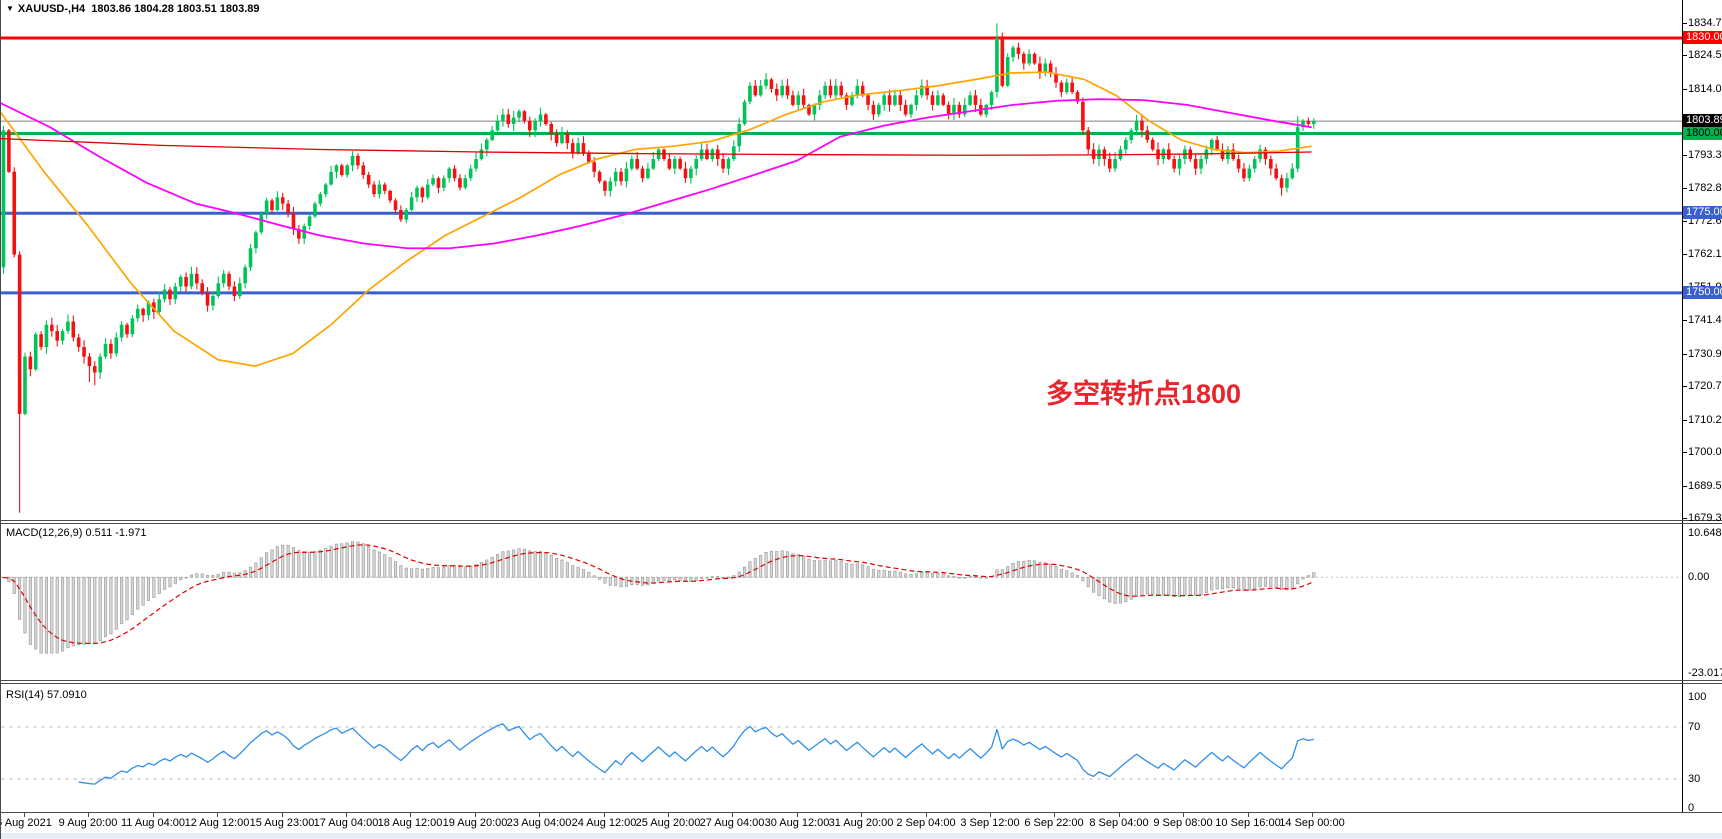 The height and width of the screenshot is (839, 1722). What do you see at coordinates (1144, 394) in the screenshot?
I see `chart-text-annotation: 多空转折点1800` at bounding box center [1144, 394].